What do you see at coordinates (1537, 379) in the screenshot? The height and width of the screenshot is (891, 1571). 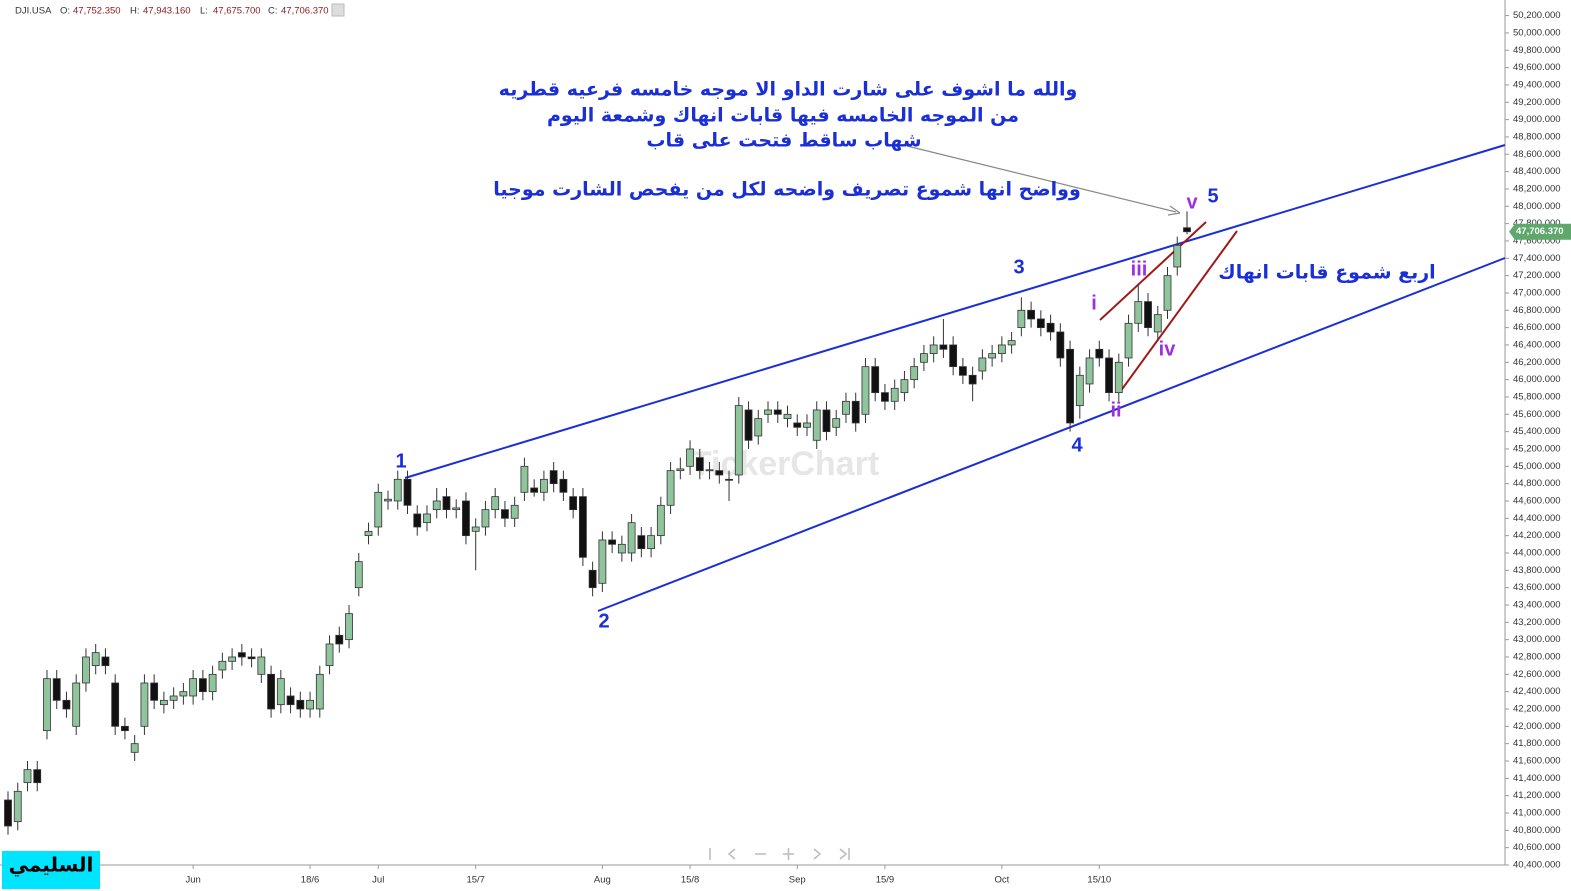 I see `y-tick-label: 46,000.000` at bounding box center [1537, 379].